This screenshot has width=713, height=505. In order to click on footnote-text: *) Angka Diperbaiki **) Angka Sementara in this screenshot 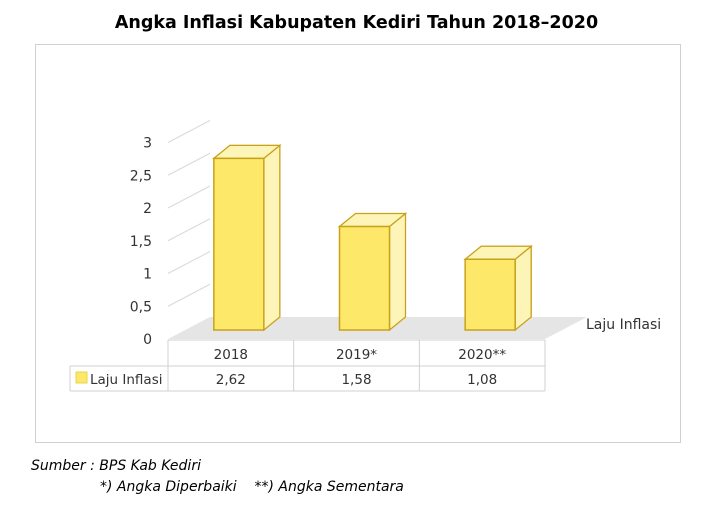, I will do `click(252, 487)`.